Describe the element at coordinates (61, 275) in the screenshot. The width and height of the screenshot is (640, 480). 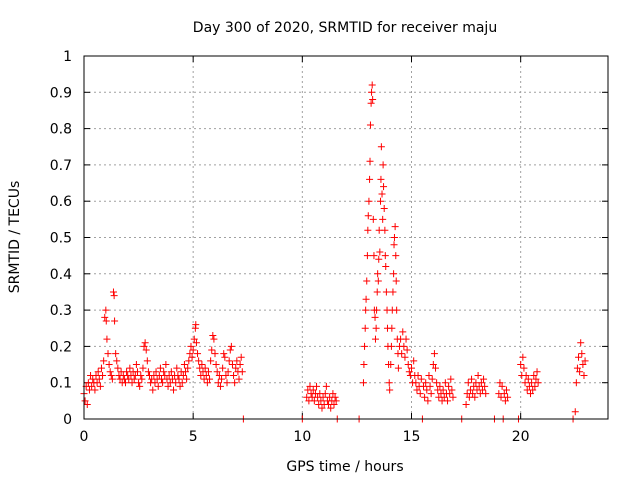
I see `y-tick-label: 0.4` at that location.